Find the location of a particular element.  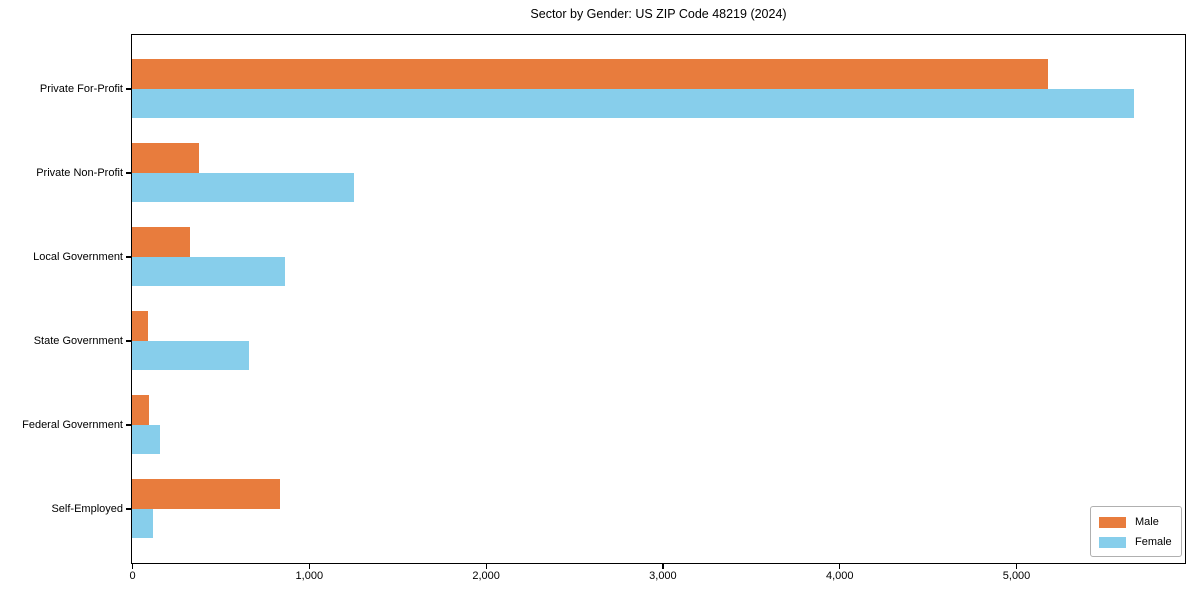

legend: Male Female is located at coordinates (1136, 531).